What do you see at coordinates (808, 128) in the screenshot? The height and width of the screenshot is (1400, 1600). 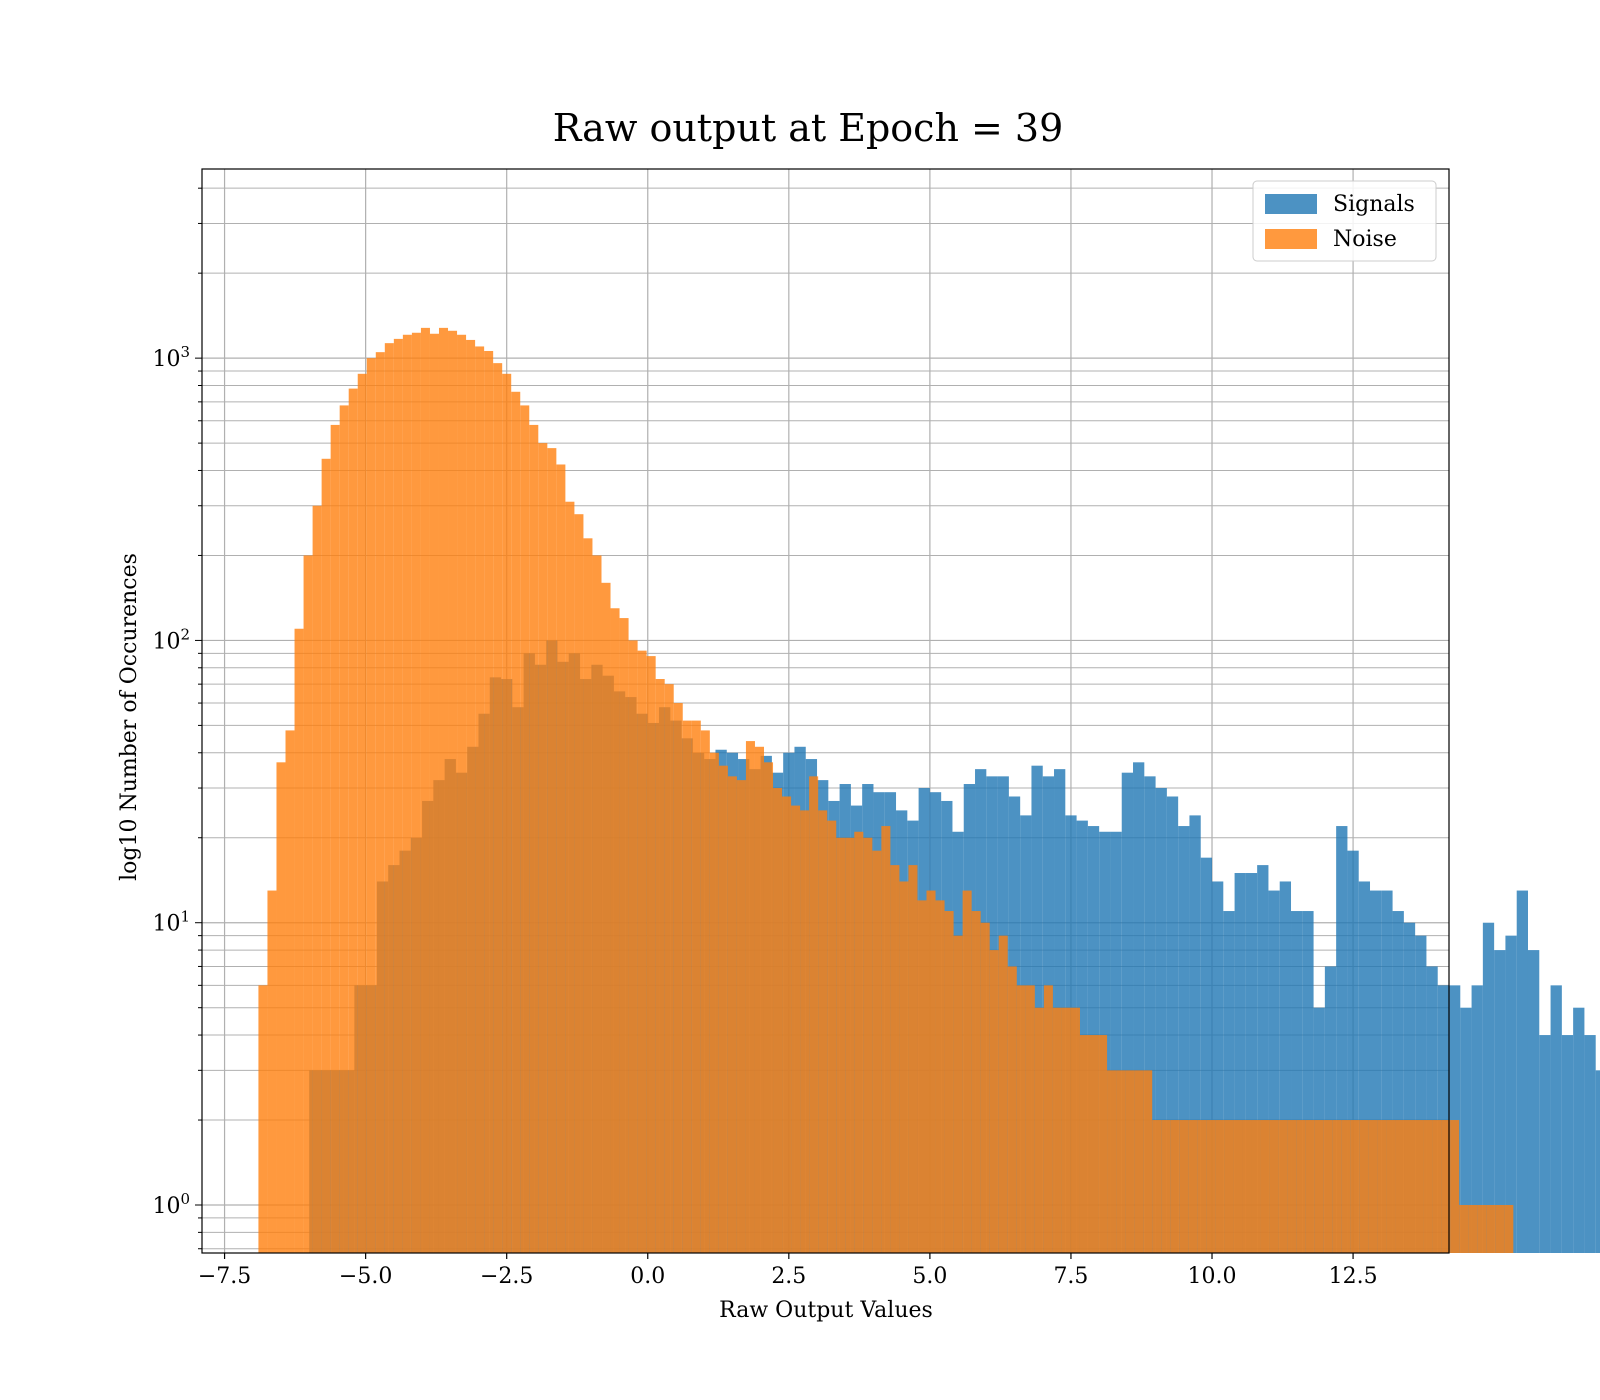 I see `chart-title: Raw output at Epoch = 39` at bounding box center [808, 128].